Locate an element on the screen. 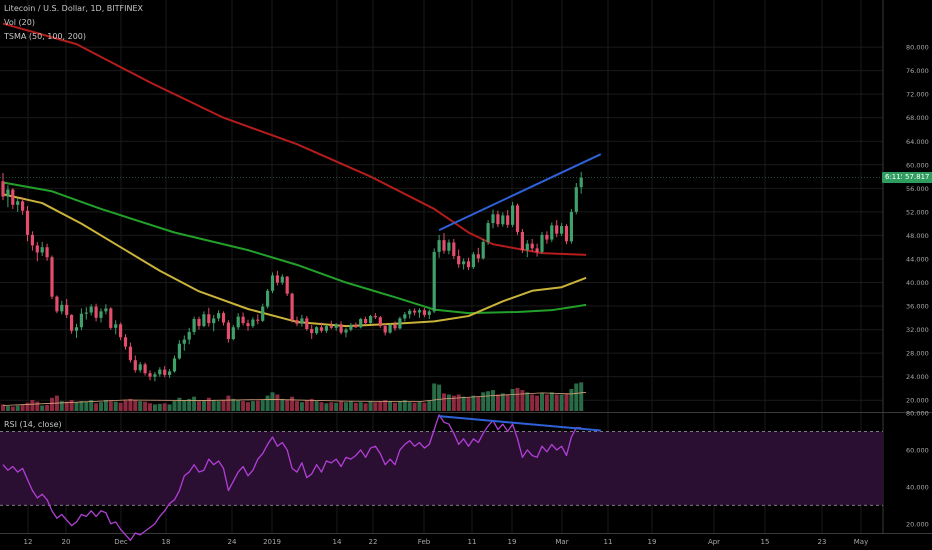 The height and width of the screenshot is (550, 932). price-trend-line is located at coordinates (520, 192).